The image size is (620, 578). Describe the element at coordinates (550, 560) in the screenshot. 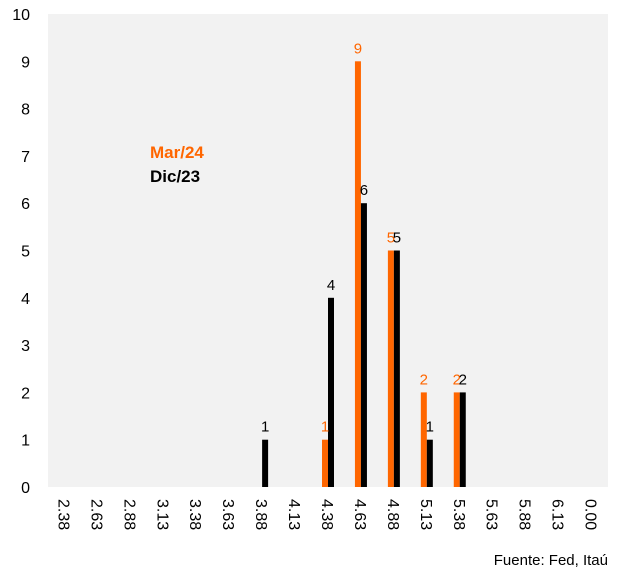

I see `source-note: Fuente: Fed, Itaú` at that location.